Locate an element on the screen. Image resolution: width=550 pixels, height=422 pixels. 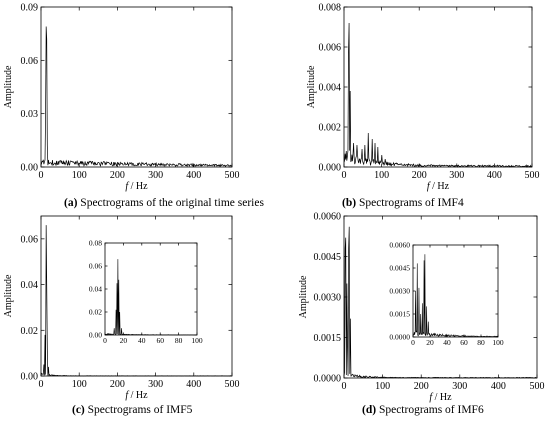
panel-2-xtick-label: 0 is located at coordinates (41, 384).